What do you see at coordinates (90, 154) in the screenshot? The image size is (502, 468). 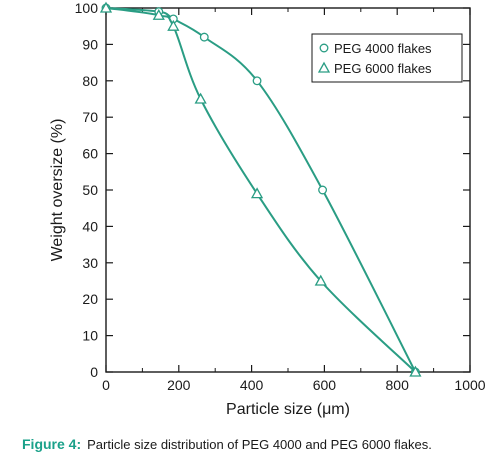 I see `y-tick-label: 60` at bounding box center [90, 154].